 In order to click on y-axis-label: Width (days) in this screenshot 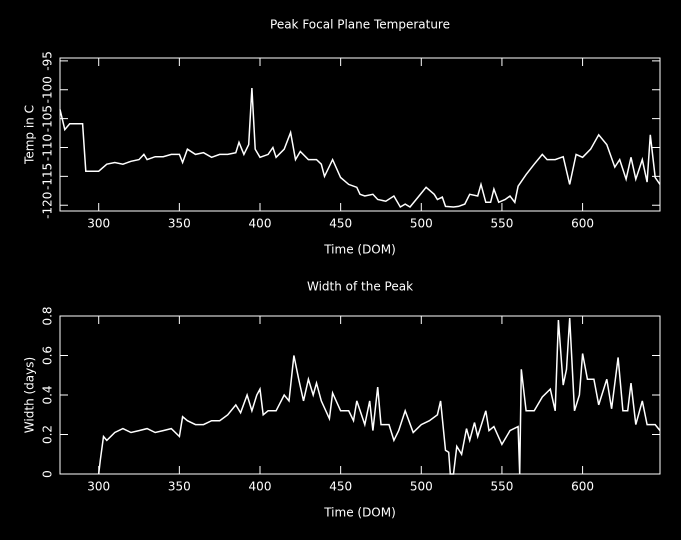, I will do `click(30, 395)`.